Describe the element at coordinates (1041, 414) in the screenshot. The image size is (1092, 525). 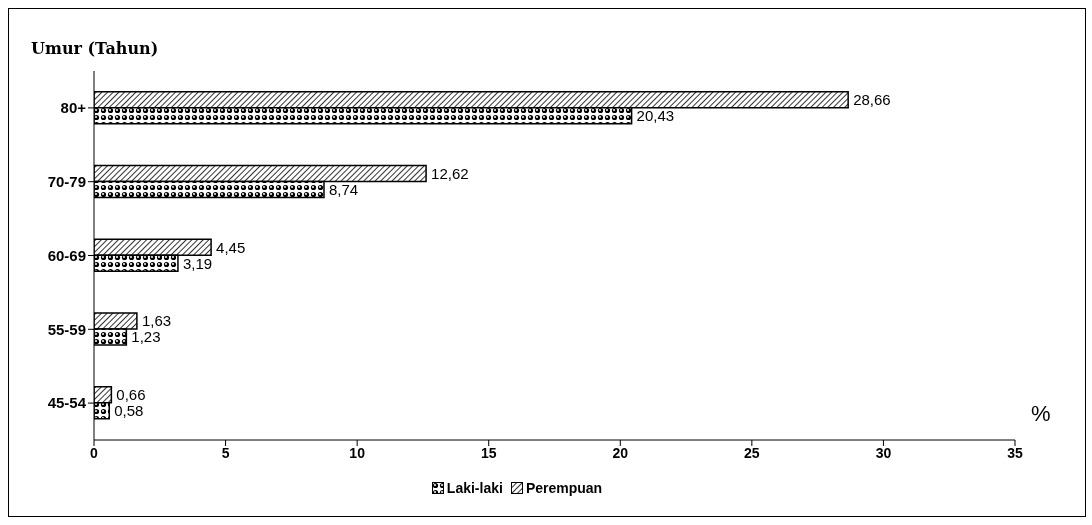
I see `x-axis-title: %` at that location.